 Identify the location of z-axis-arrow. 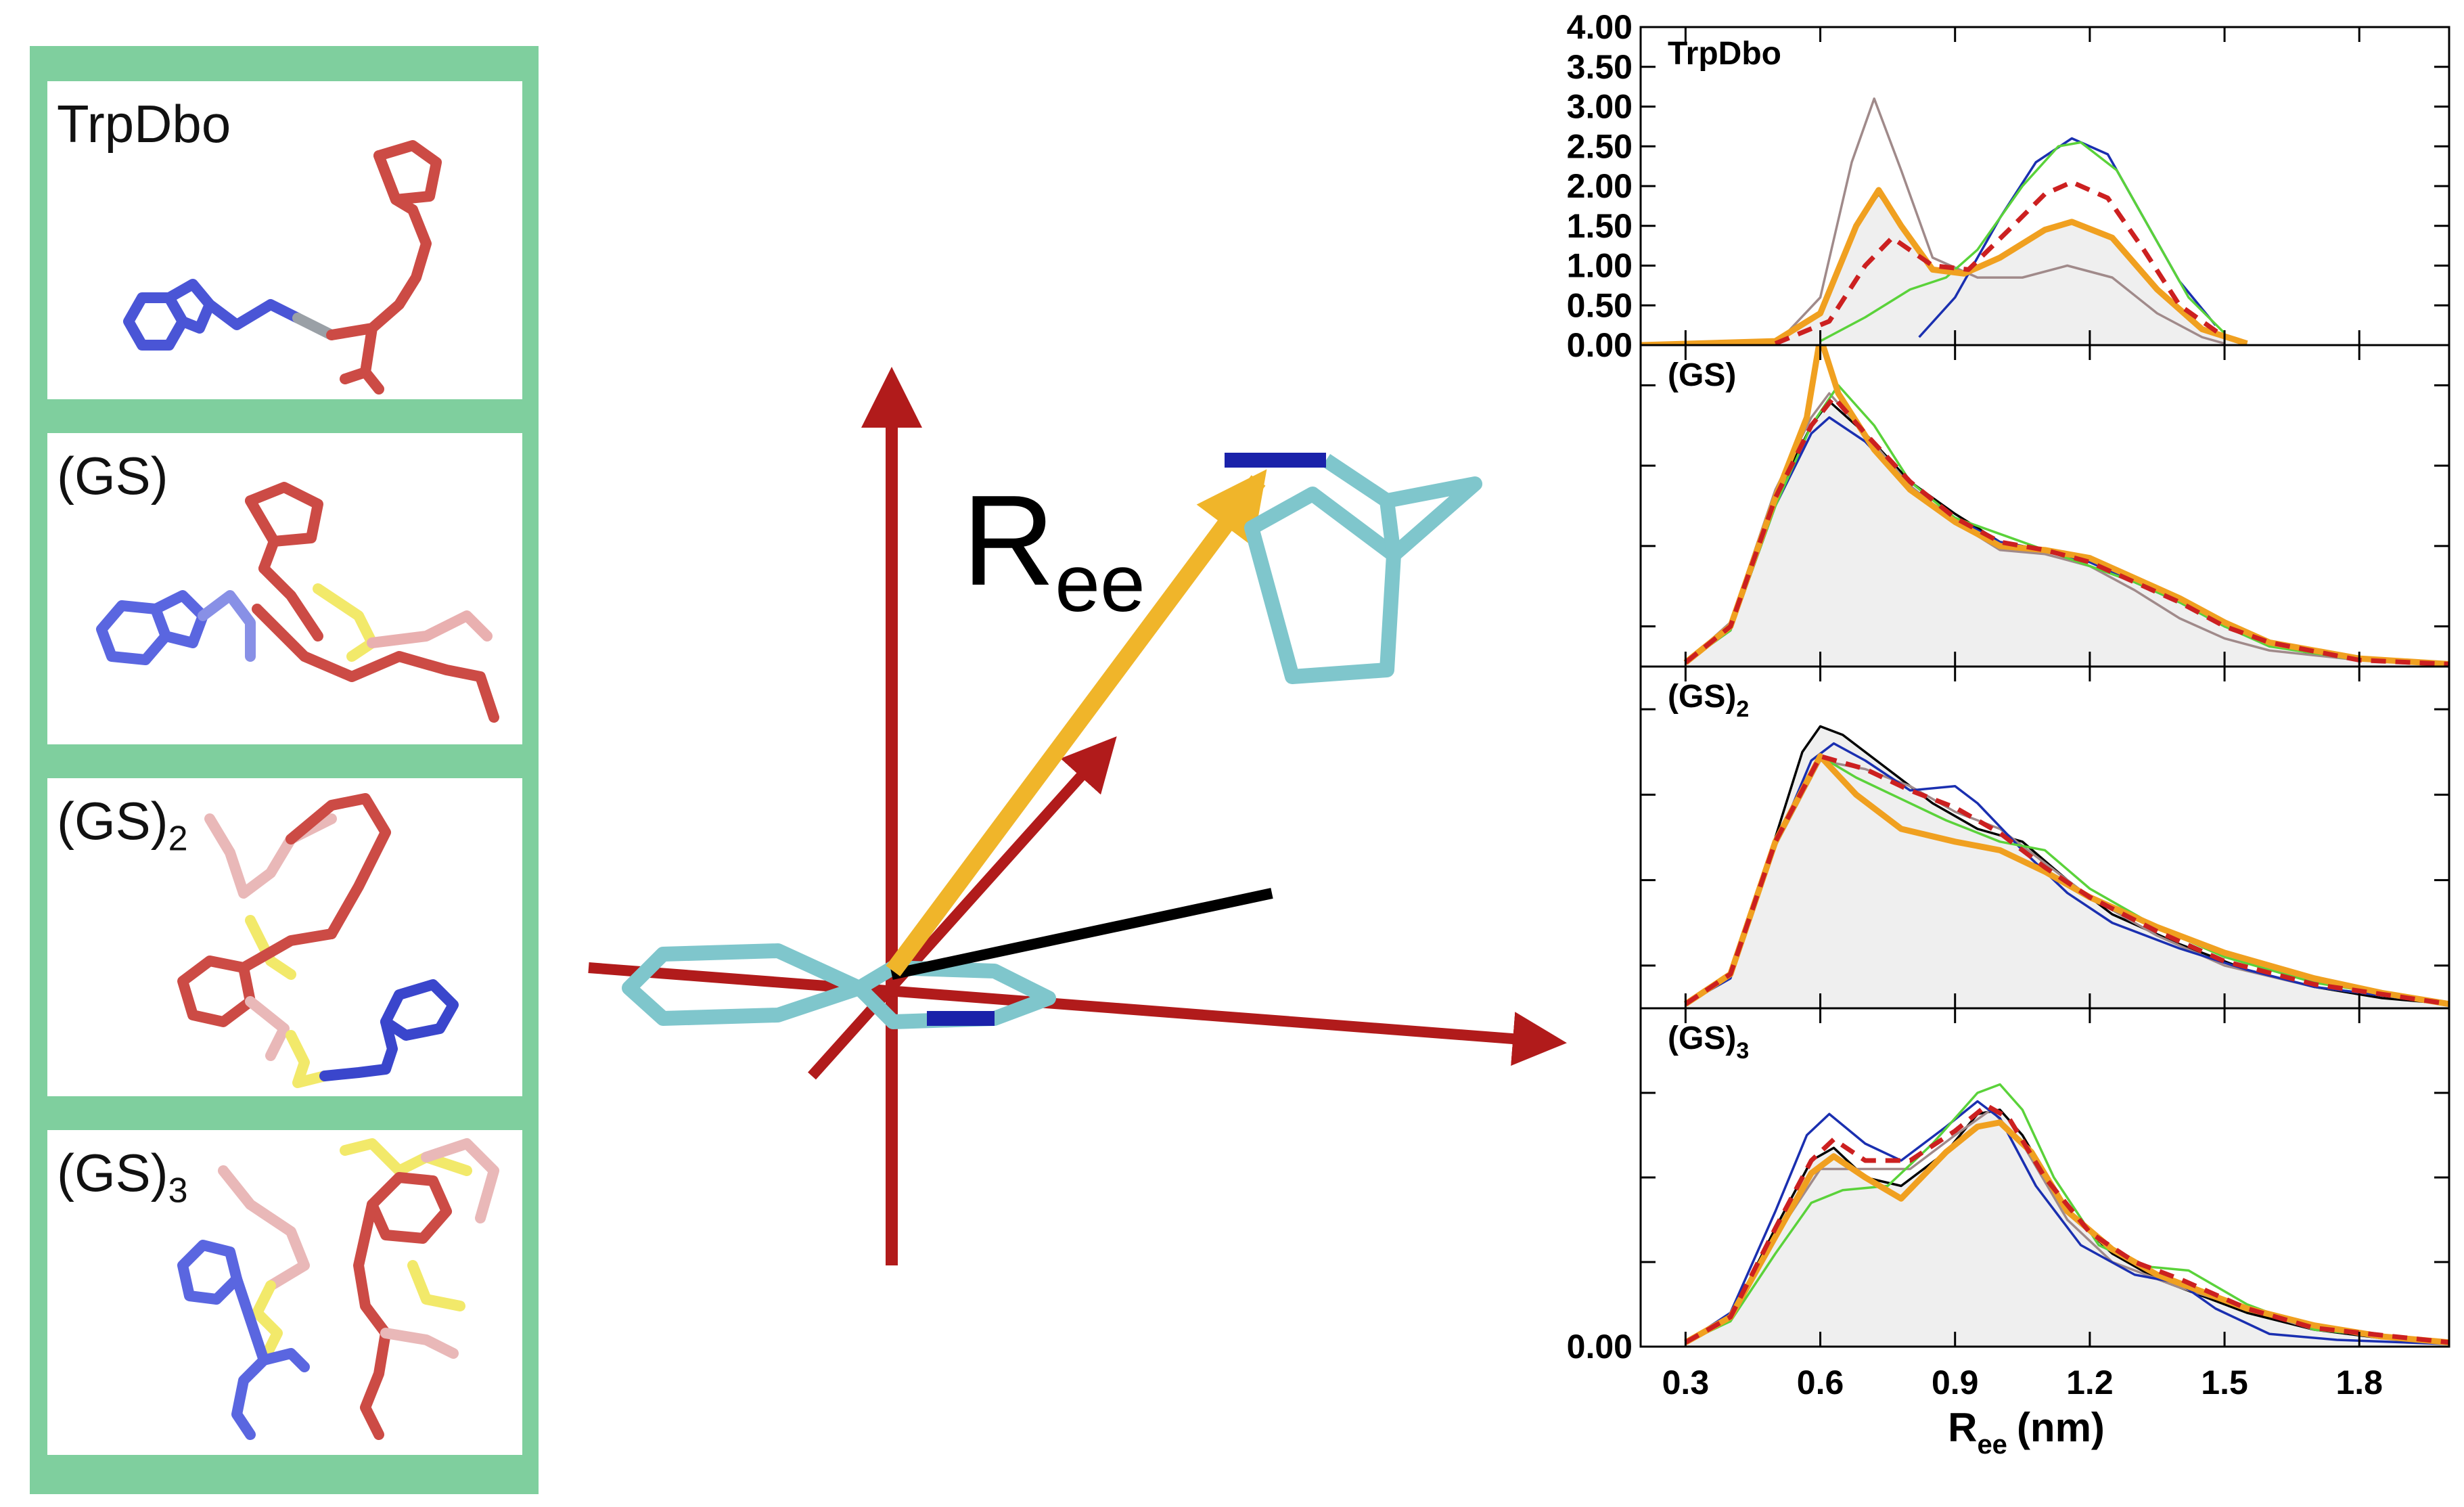
(962, 908).